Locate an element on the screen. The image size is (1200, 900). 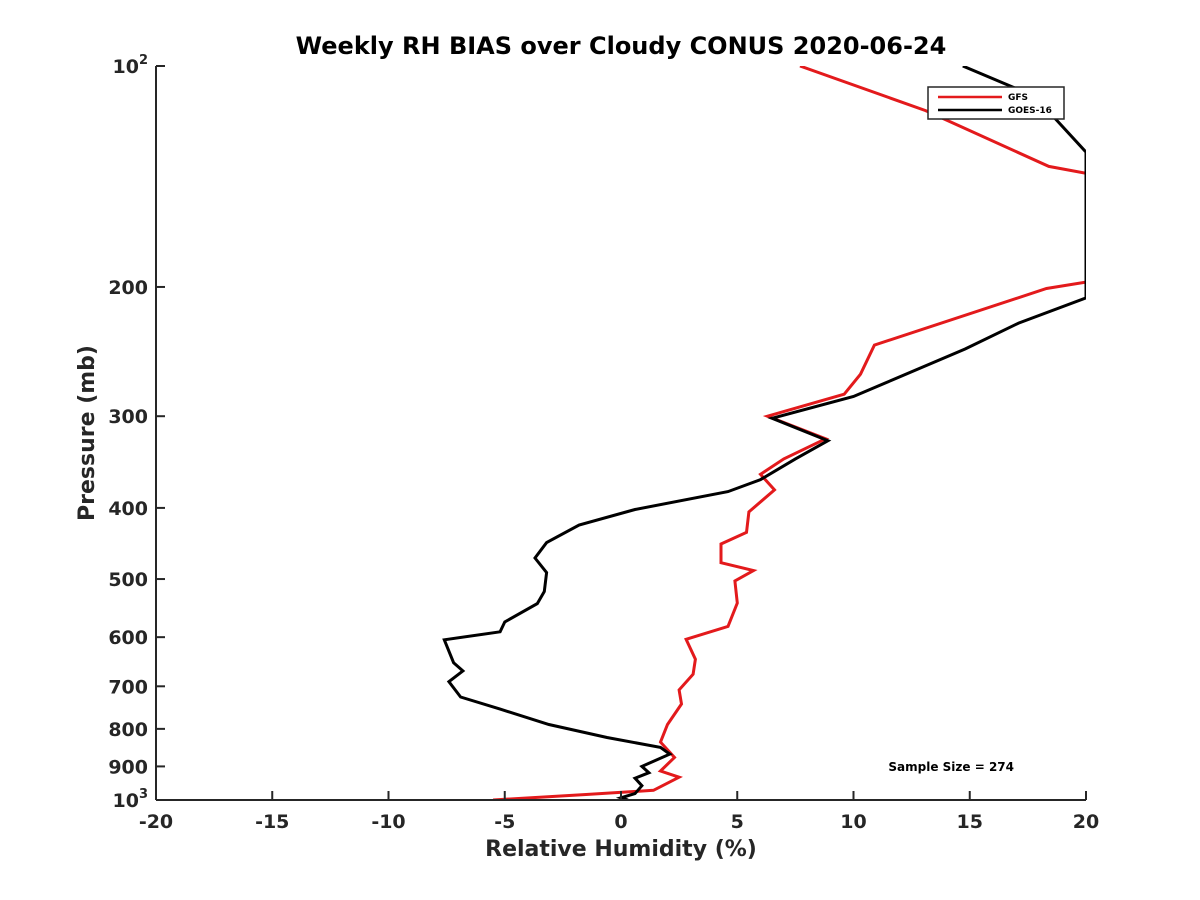
y-tick-label: 300 is located at coordinates (128, 417).